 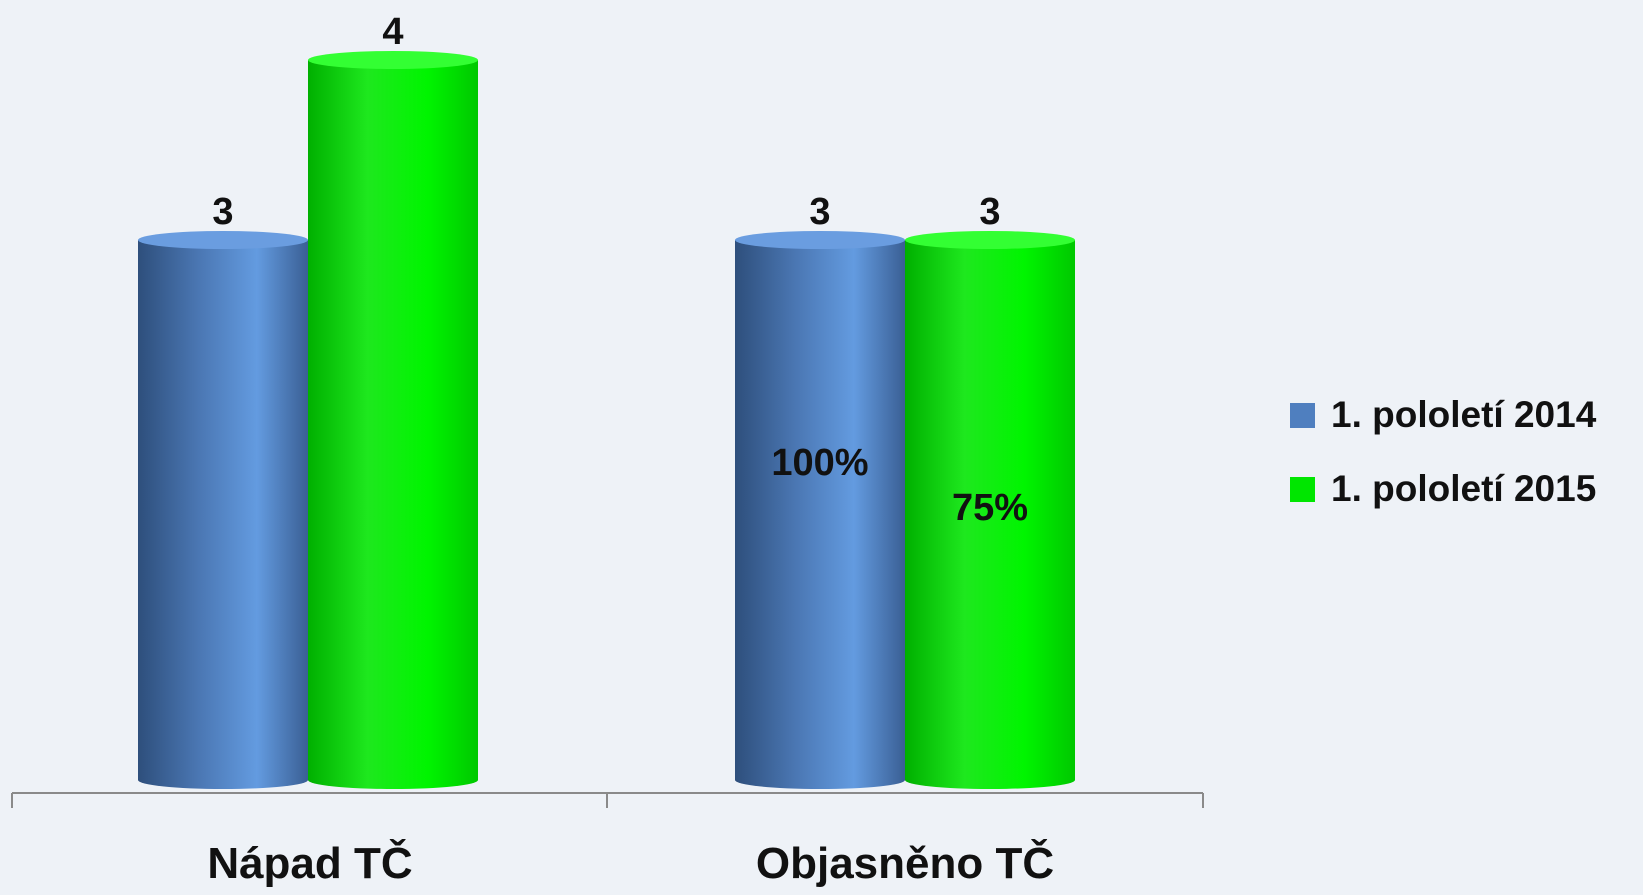 What do you see at coordinates (1302, 489) in the screenshot?
I see `legend-swatch-2015` at bounding box center [1302, 489].